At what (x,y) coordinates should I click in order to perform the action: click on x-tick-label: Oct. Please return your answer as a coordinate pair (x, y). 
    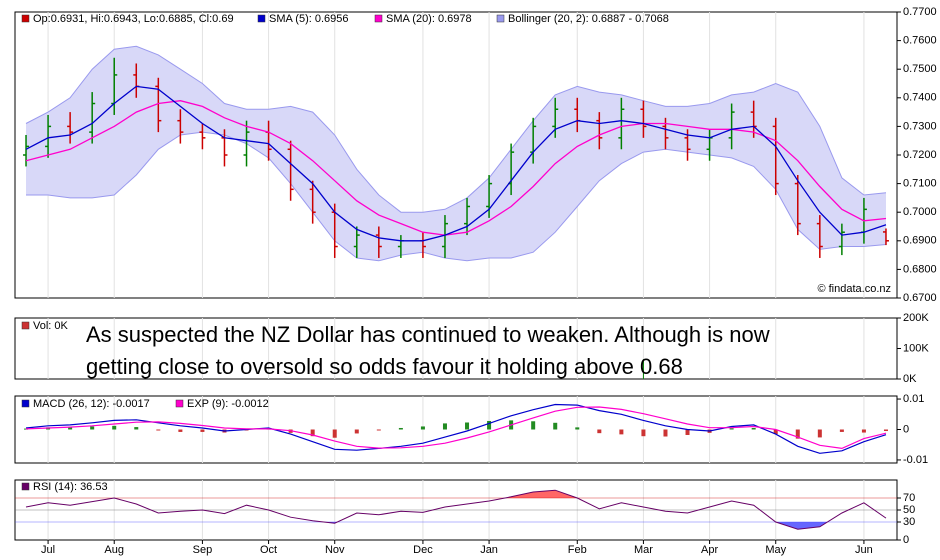
    Looking at the image, I should click on (268, 550).